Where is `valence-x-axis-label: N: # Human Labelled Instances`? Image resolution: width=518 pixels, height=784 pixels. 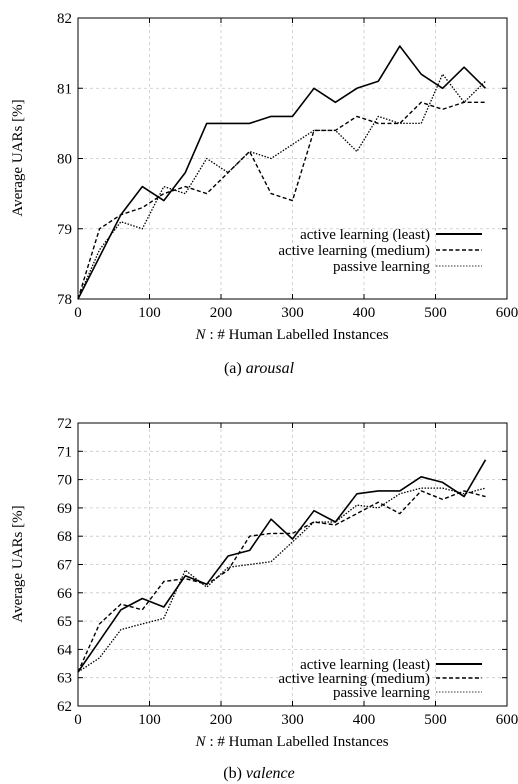
valence-x-axis-label: N: # Human Labelled Instances is located at coordinates (291, 742).